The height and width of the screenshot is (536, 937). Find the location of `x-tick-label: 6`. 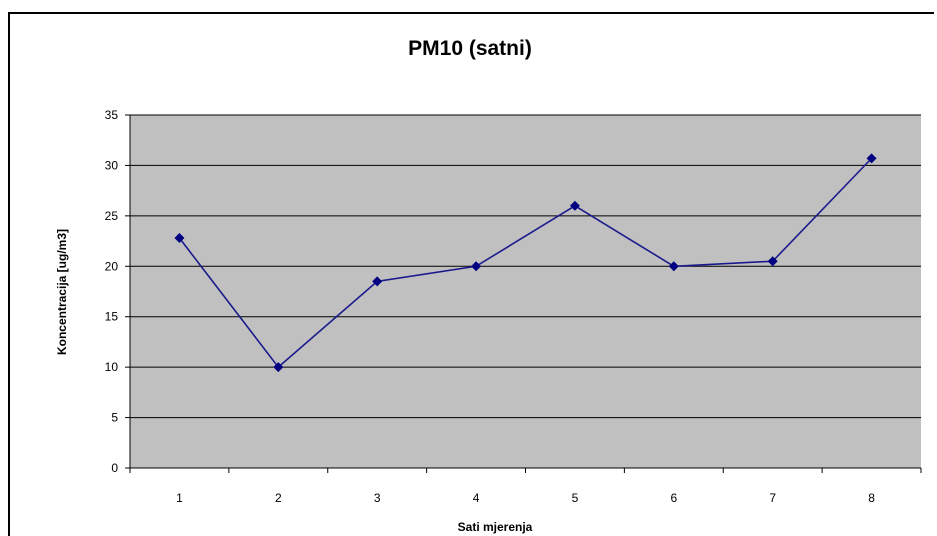

x-tick-label: 6 is located at coordinates (673, 498).